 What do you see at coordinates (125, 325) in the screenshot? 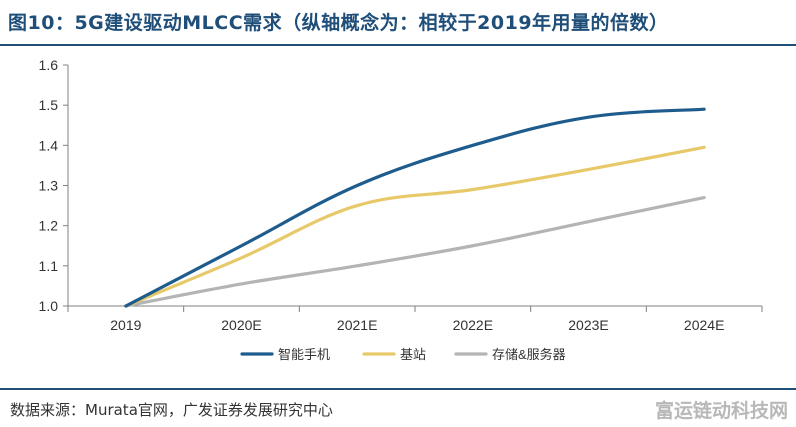
I see `x-tick-label: 2019` at bounding box center [125, 325].